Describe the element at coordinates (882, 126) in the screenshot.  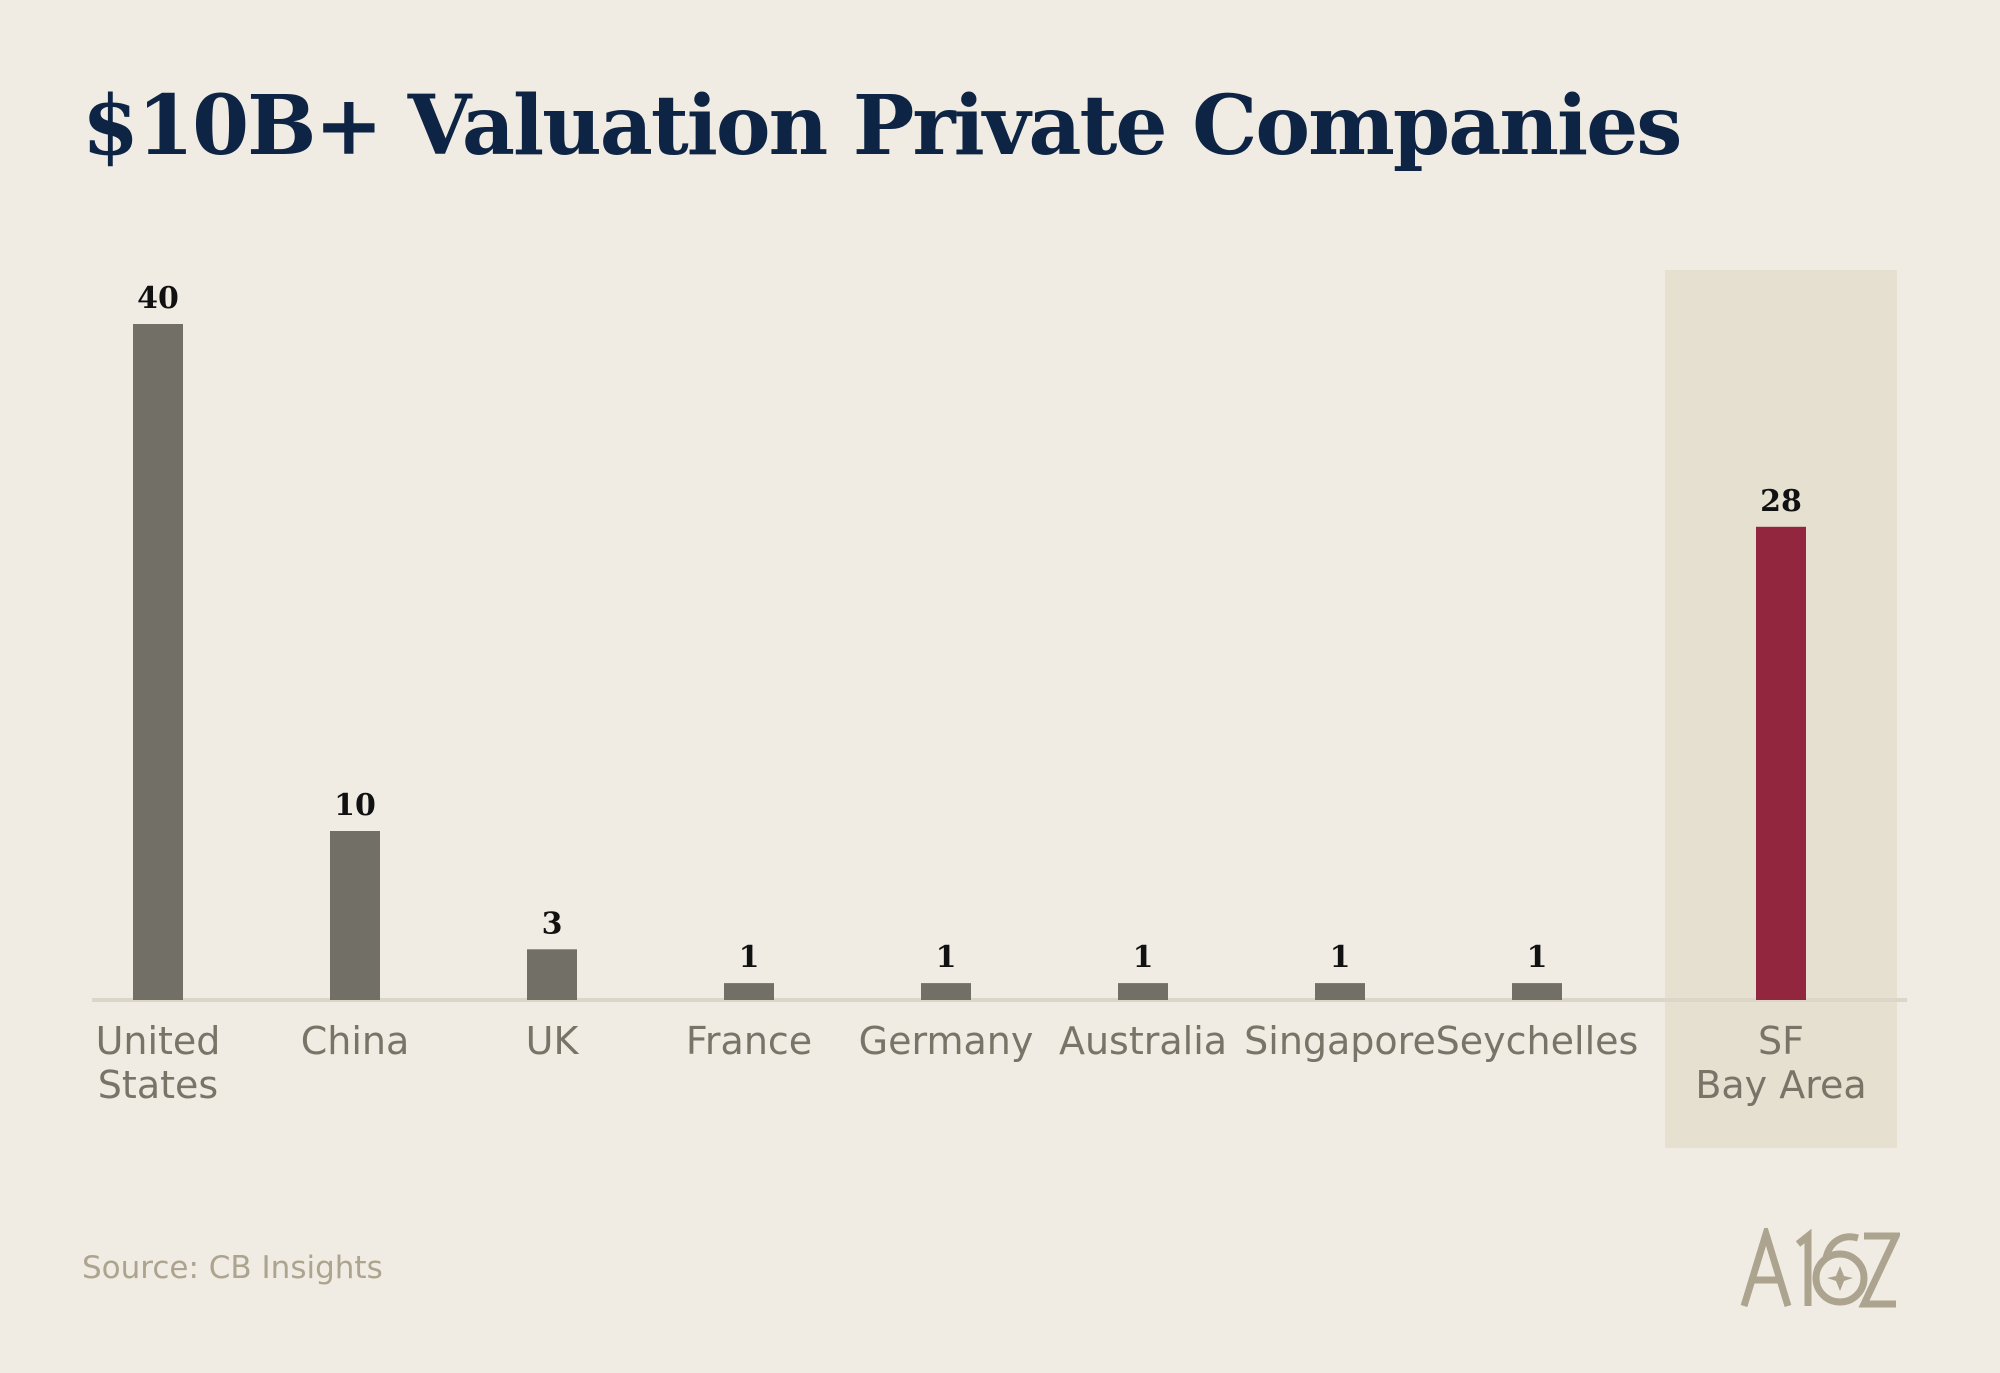
I see `chart-title: $10B+ Valuation Private Companies` at that location.